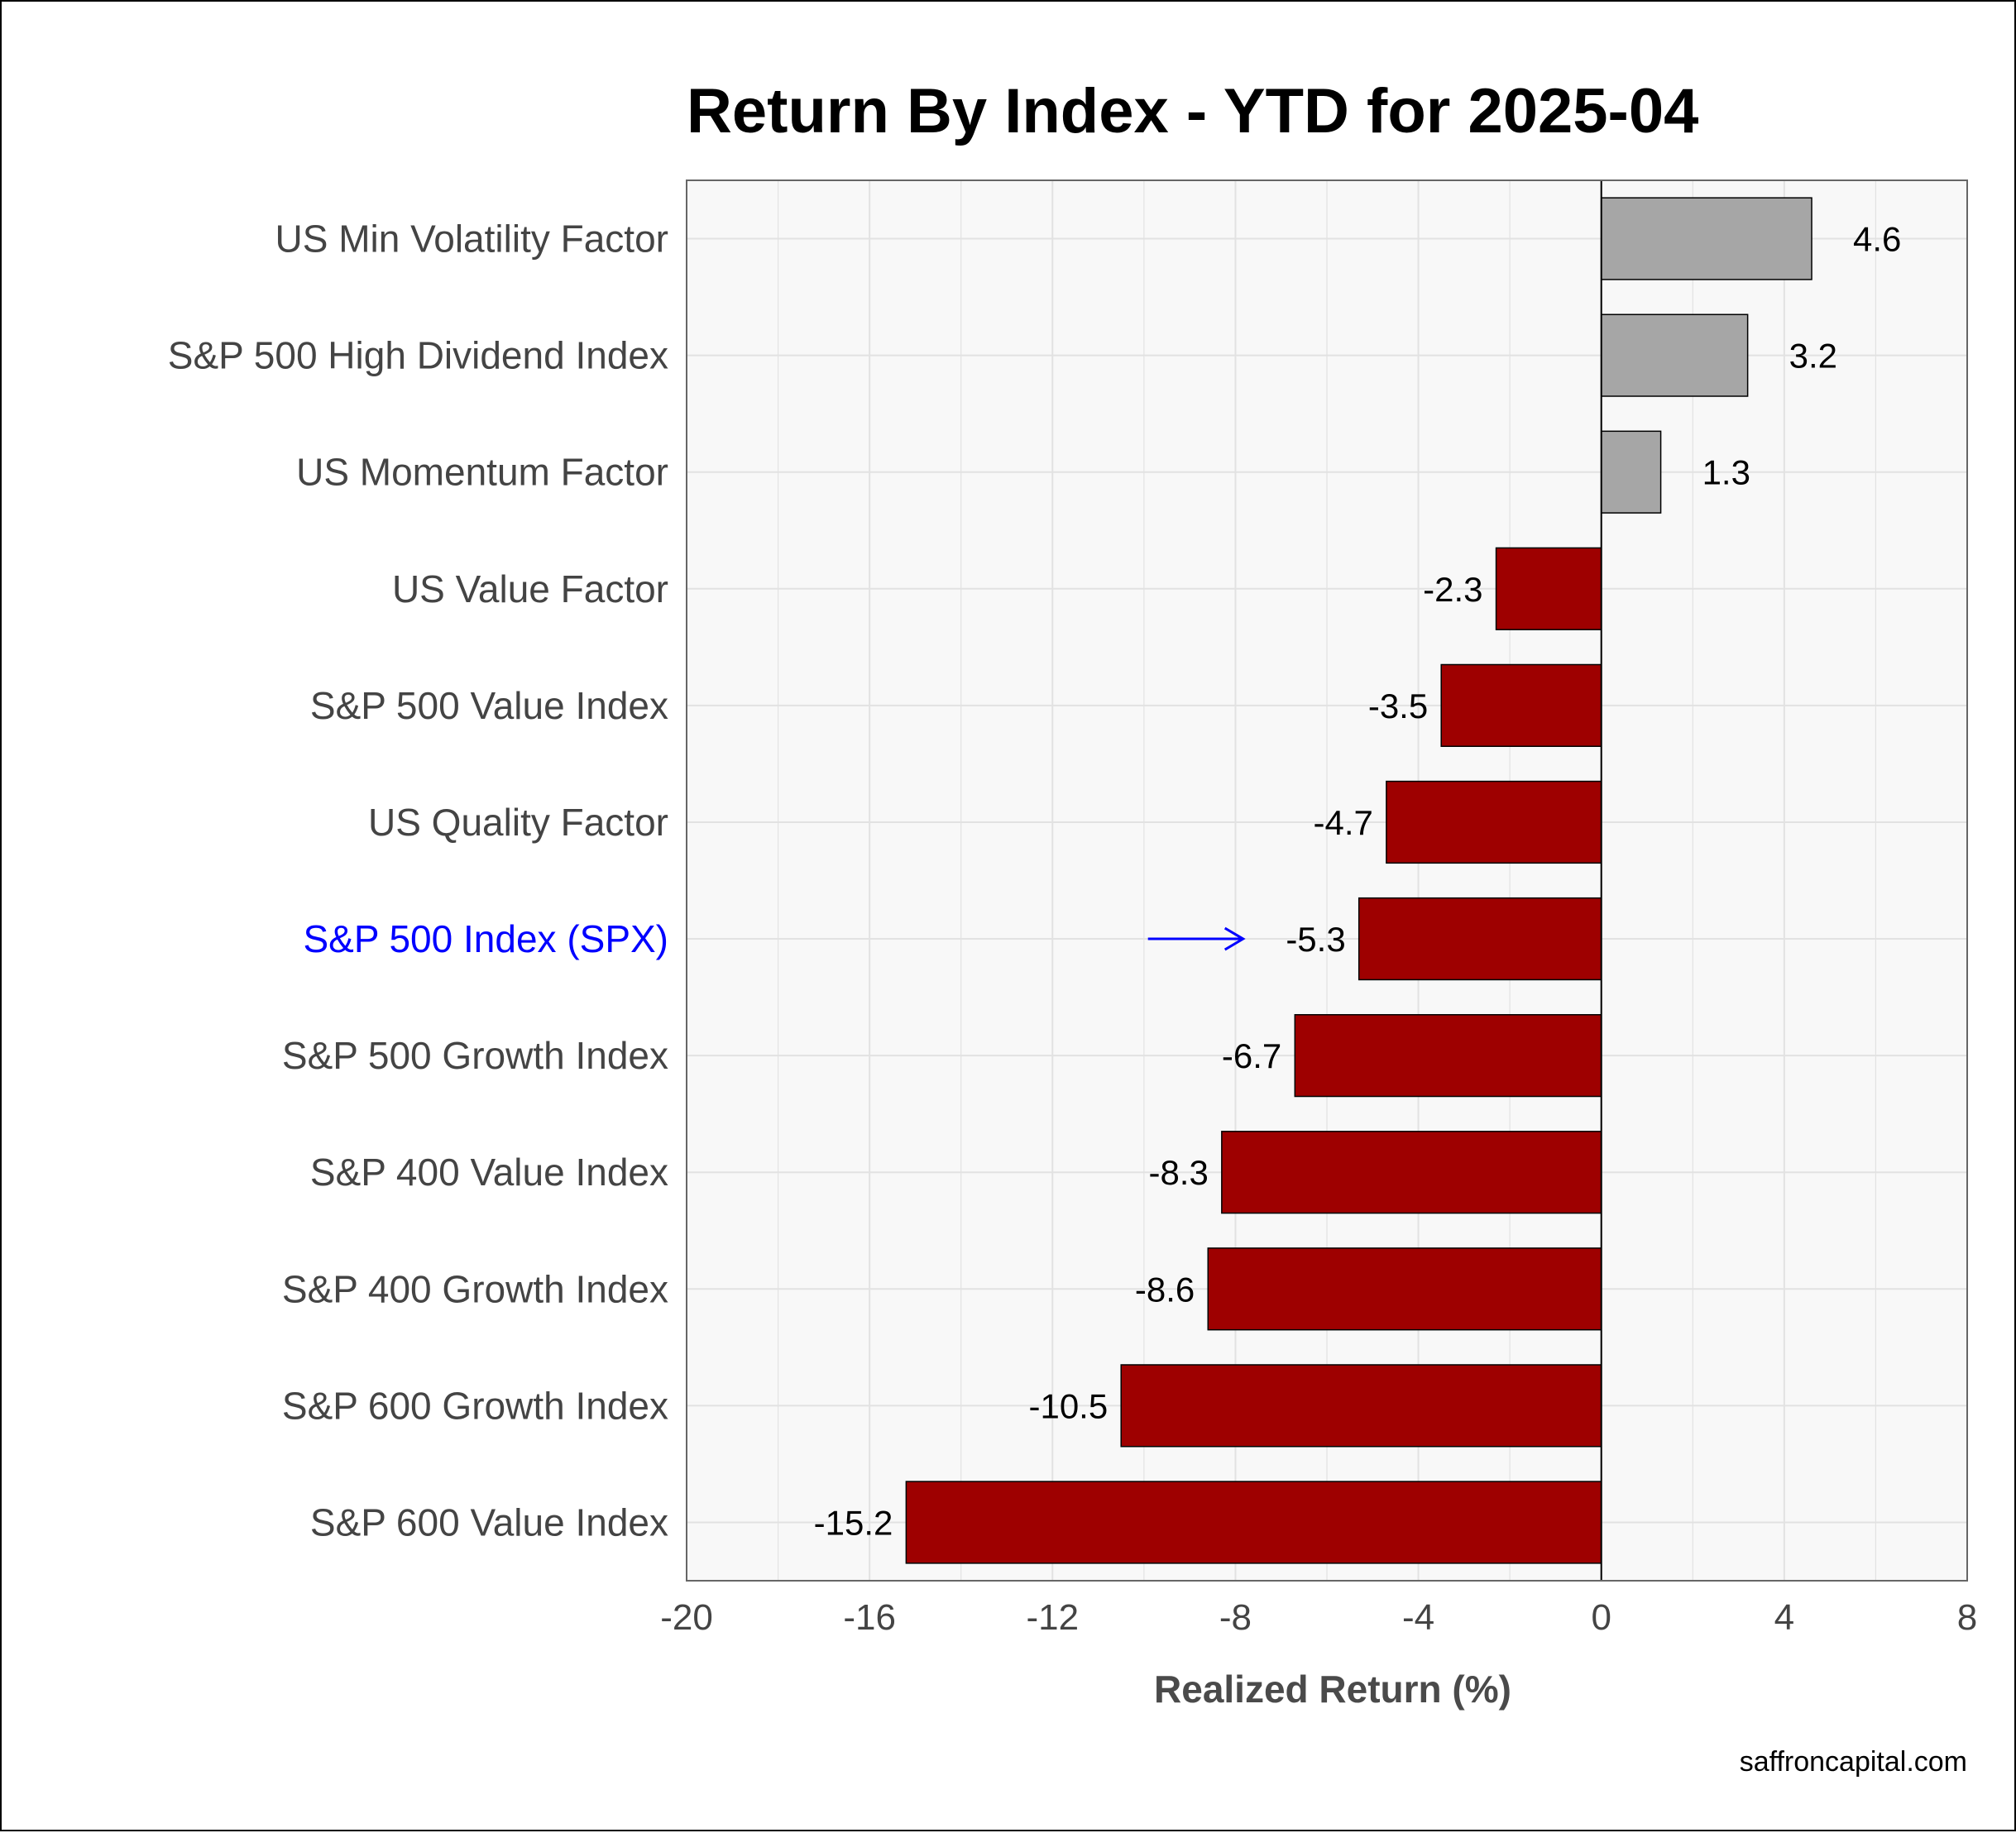 This screenshot has width=2016, height=1833. I want to click on category-label: S&P 500 Value Index, so click(489, 705).